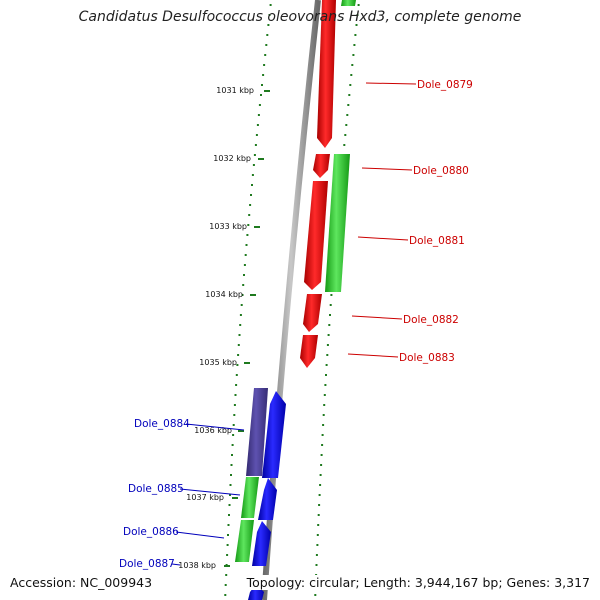  I want to click on gene-label-group: Dole_0884, so click(189, 424).